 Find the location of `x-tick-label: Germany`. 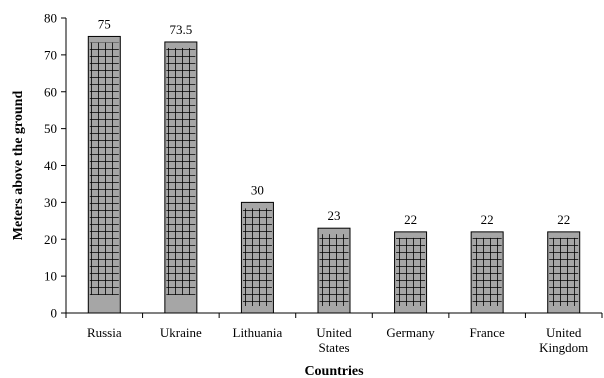

x-tick-label: Germany is located at coordinates (410, 332).